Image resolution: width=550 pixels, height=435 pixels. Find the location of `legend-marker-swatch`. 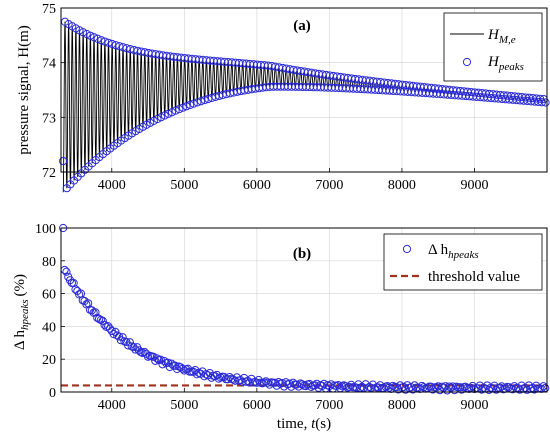

legend-marker-swatch is located at coordinates (467, 62).